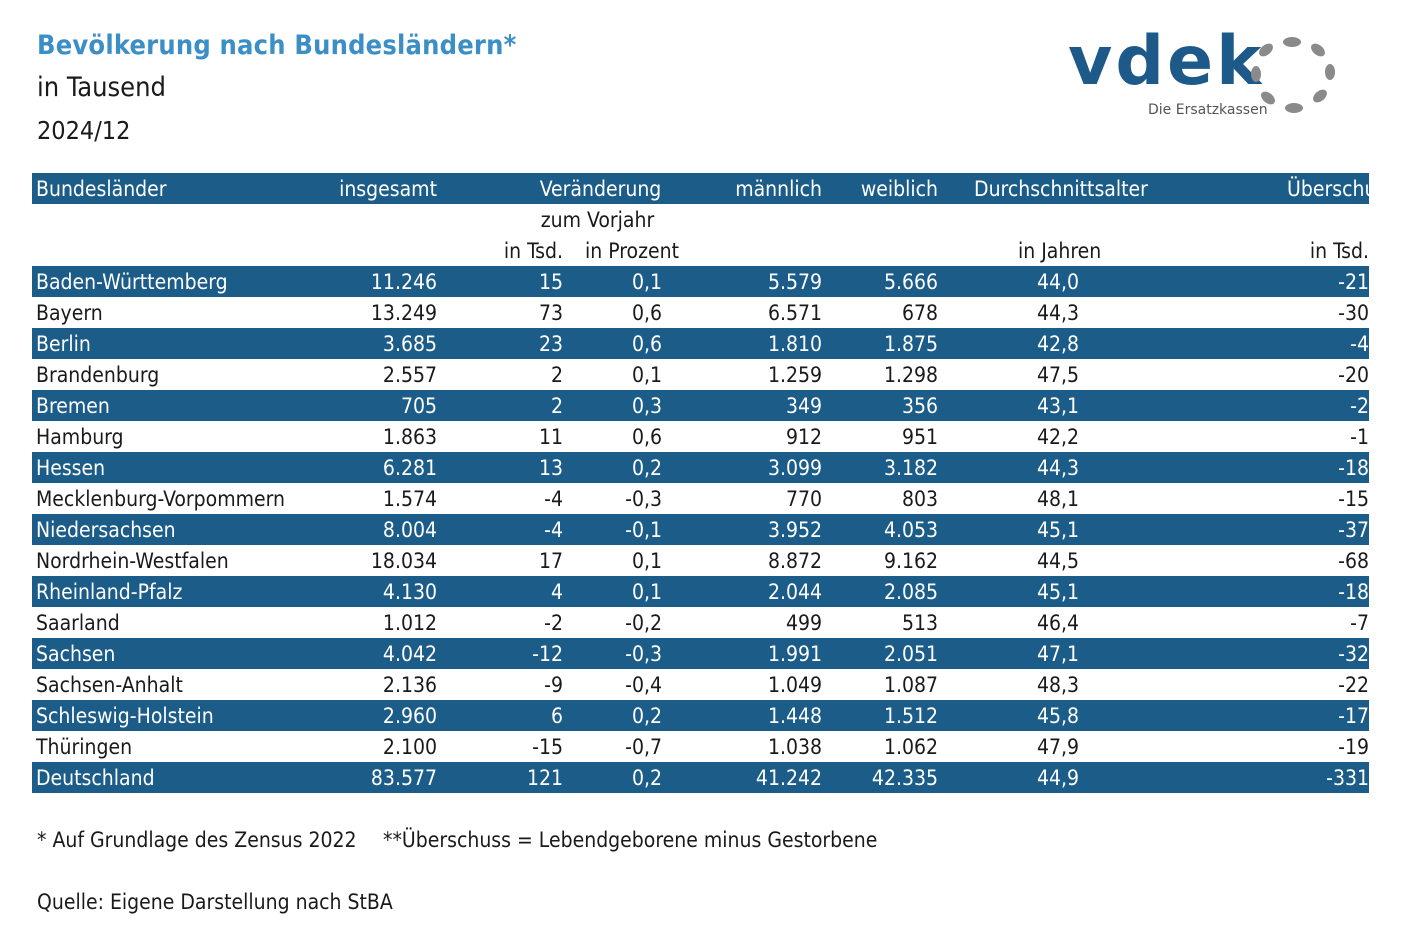 The image size is (1410, 943). I want to click on subheader-change-pct: in Prozent, so click(630, 250).